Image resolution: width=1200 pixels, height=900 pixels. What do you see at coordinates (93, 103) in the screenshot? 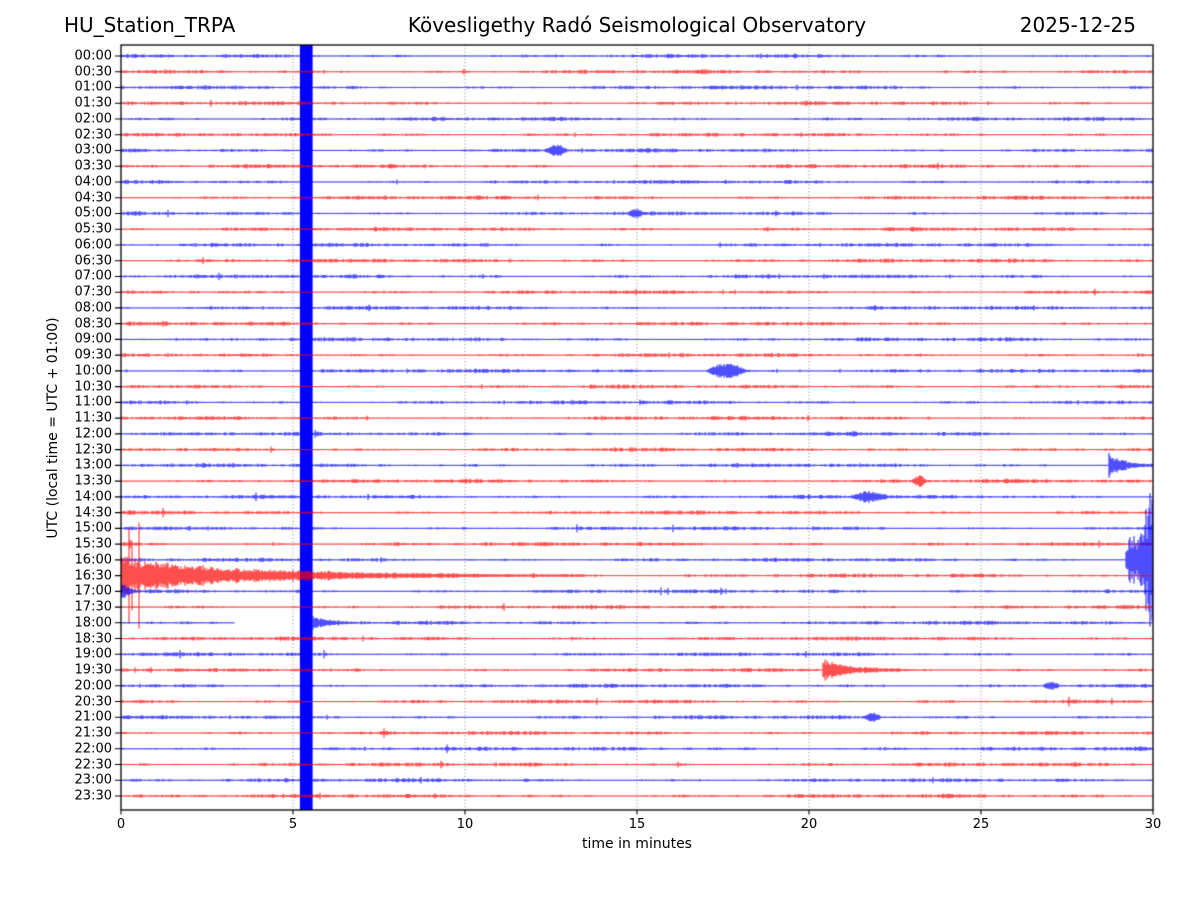
I see `y-tick-label: 01:30` at bounding box center [93, 103].